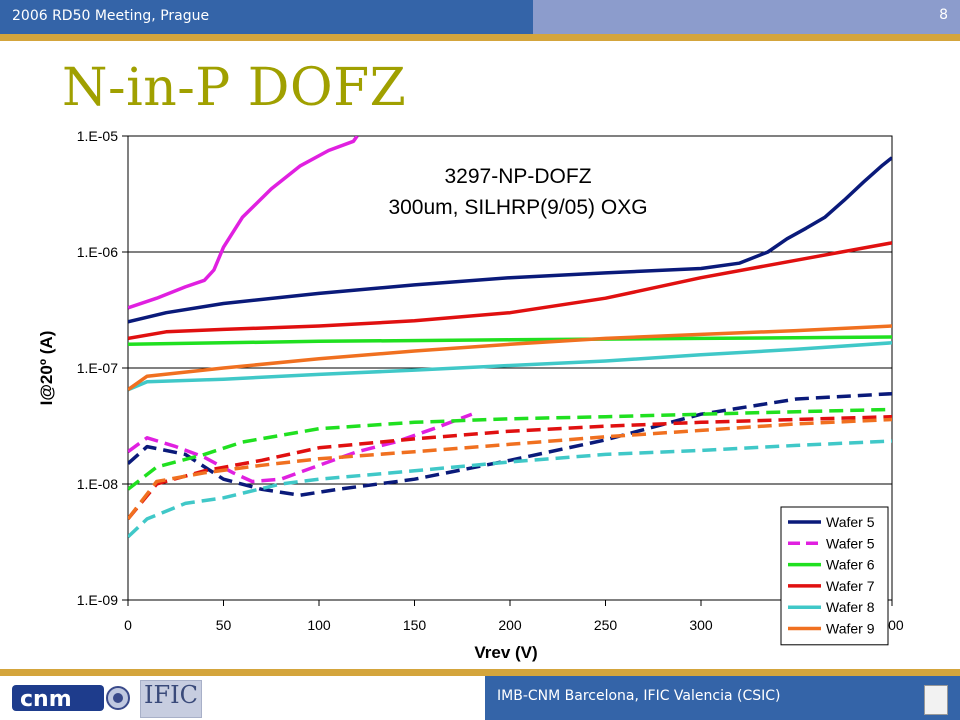 This screenshot has height=720, width=960. Describe the element at coordinates (943, 15) in the screenshot. I see `slide-number: 8` at that location.